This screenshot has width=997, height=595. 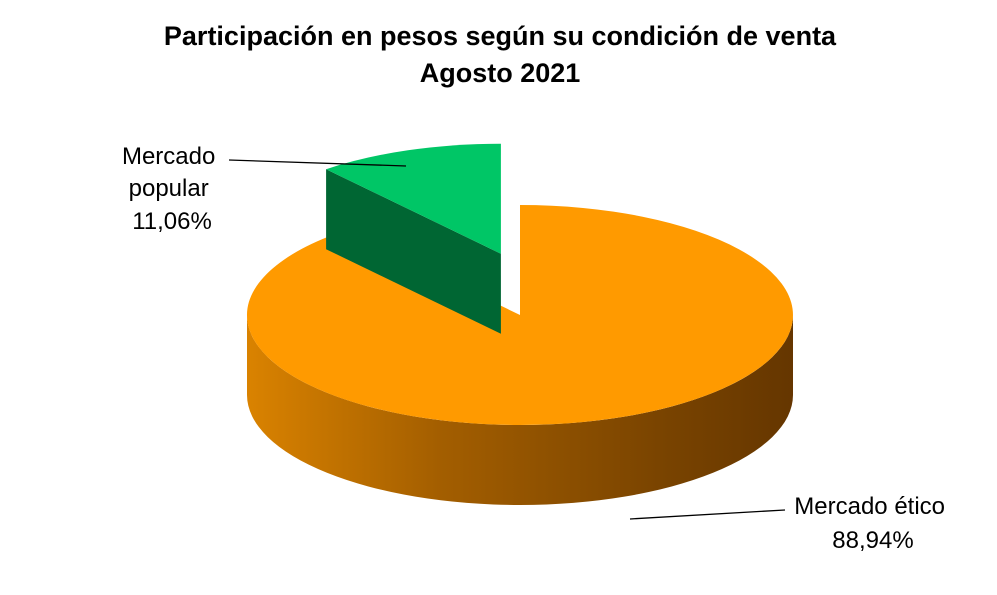 I want to click on label-value-mercado-popular: 11,06%, so click(x=172, y=221).